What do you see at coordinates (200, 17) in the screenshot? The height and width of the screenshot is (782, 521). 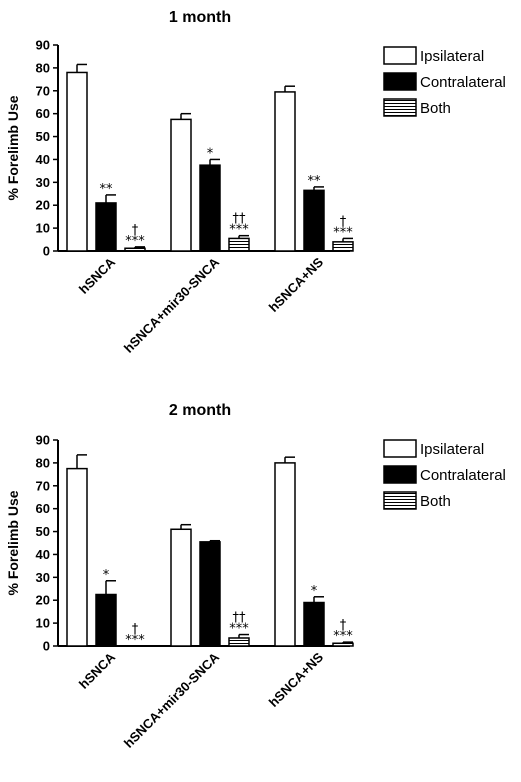 I see `chart-title: 1 month` at bounding box center [200, 17].